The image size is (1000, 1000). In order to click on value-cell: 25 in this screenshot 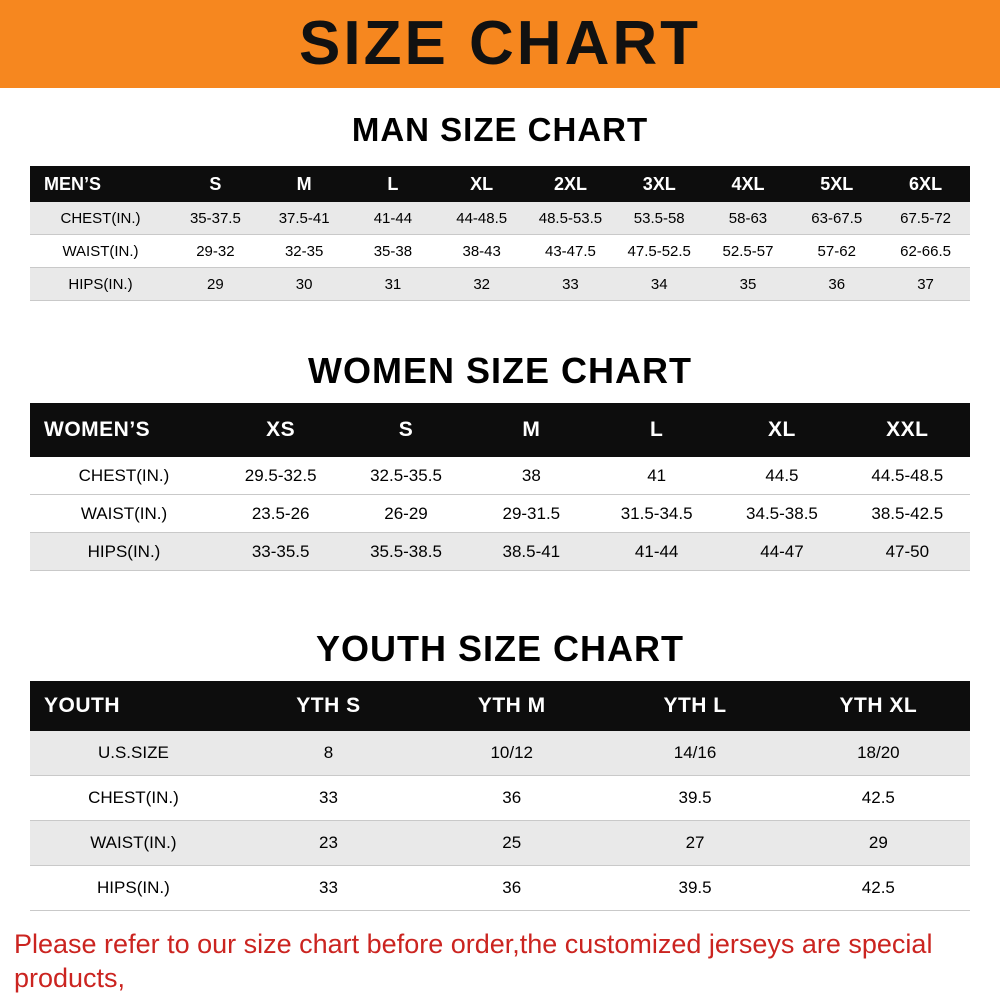, I will do `click(512, 843)`.